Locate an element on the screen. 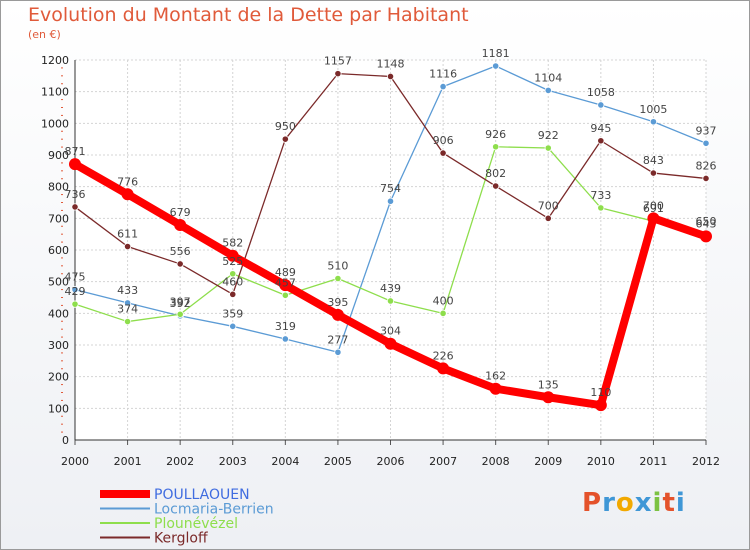 The width and height of the screenshot is (750, 550). legend-label: Locmaria-Berrien is located at coordinates (214, 510).